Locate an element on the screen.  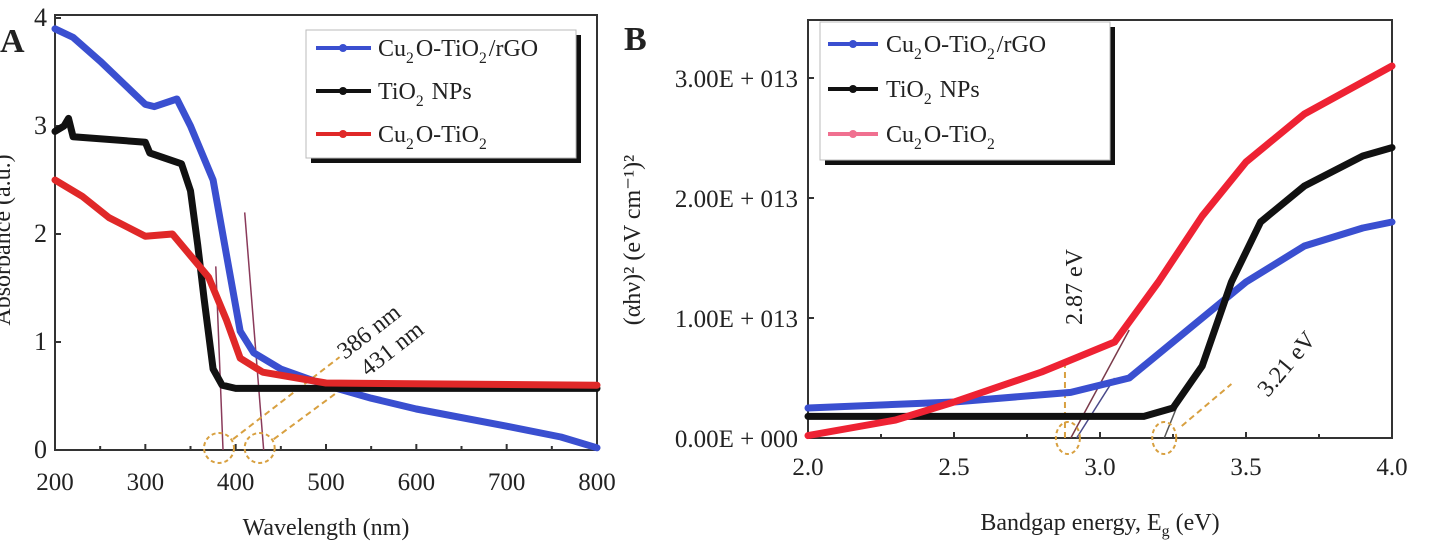
annotation-label: 3.21 eV is located at coordinates (1287, 363).